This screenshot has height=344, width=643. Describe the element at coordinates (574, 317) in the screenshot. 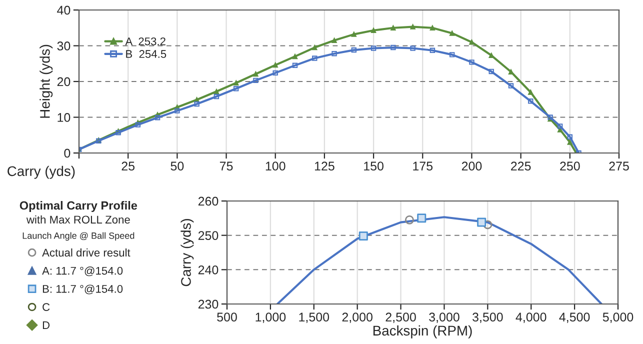

I see `x-tick-label: 4,500` at that location.